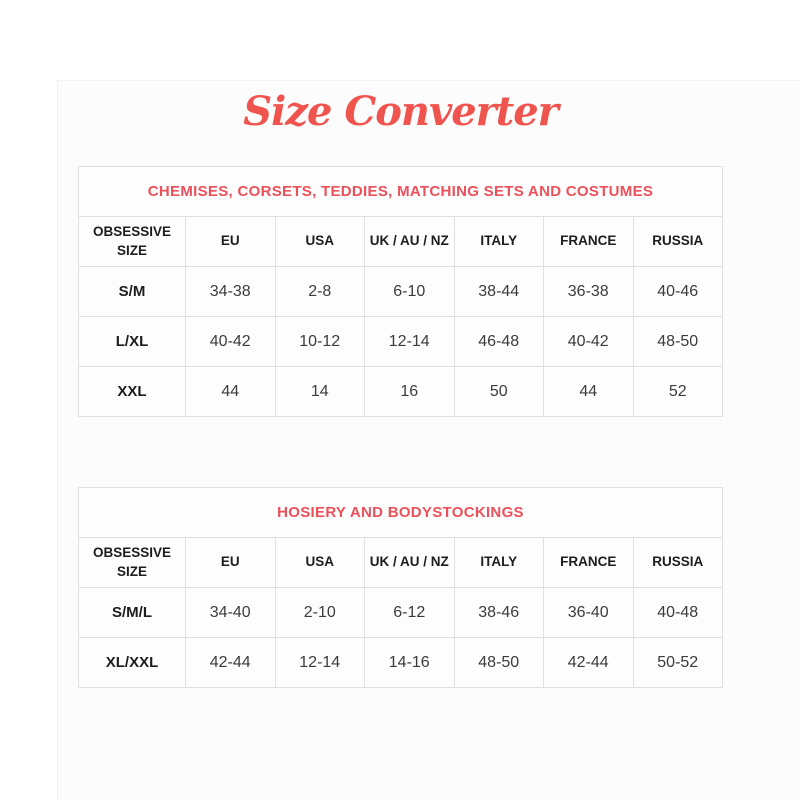  What do you see at coordinates (498, 291) in the screenshot?
I see `size-cell: 38-44` at bounding box center [498, 291].